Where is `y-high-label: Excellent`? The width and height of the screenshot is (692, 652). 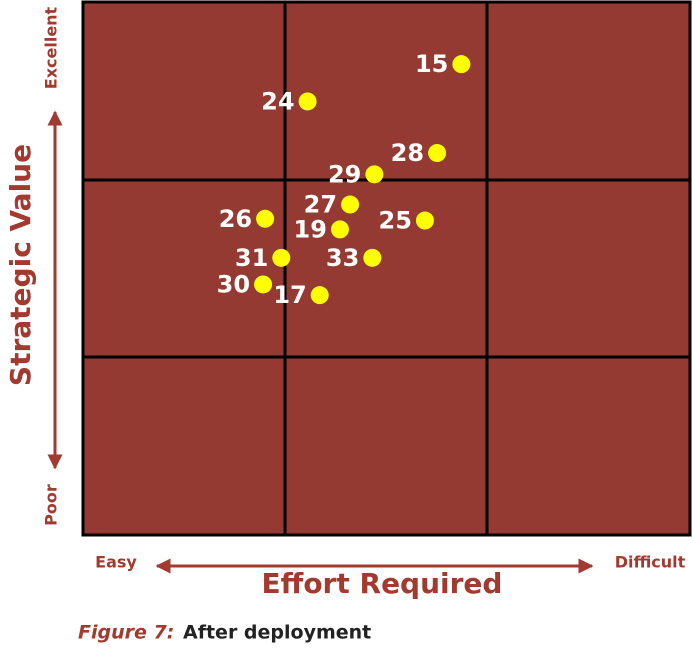
y-high-label: Excellent is located at coordinates (51, 47).